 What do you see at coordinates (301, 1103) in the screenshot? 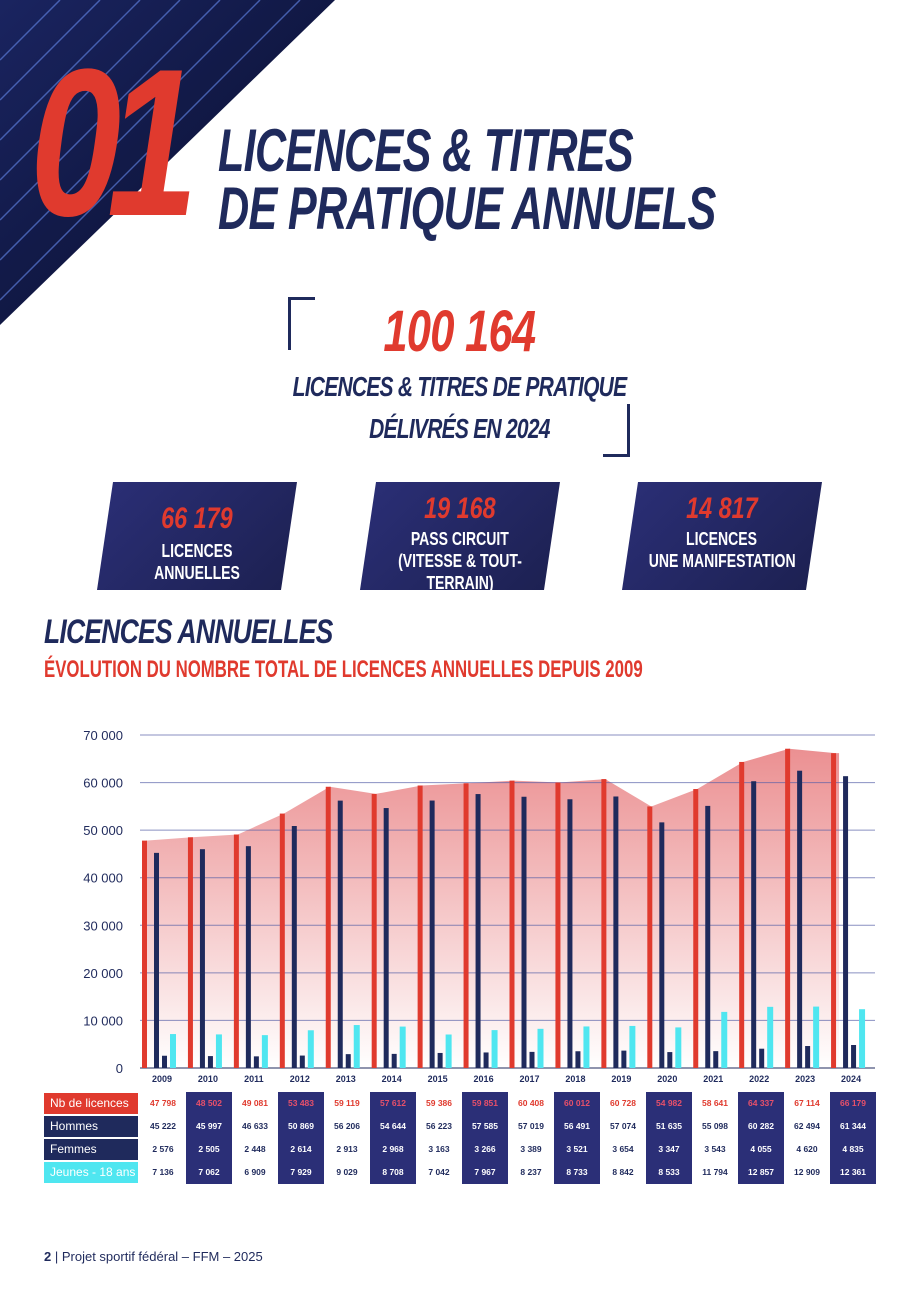
I see `table-cell: 53 483` at bounding box center [301, 1103].